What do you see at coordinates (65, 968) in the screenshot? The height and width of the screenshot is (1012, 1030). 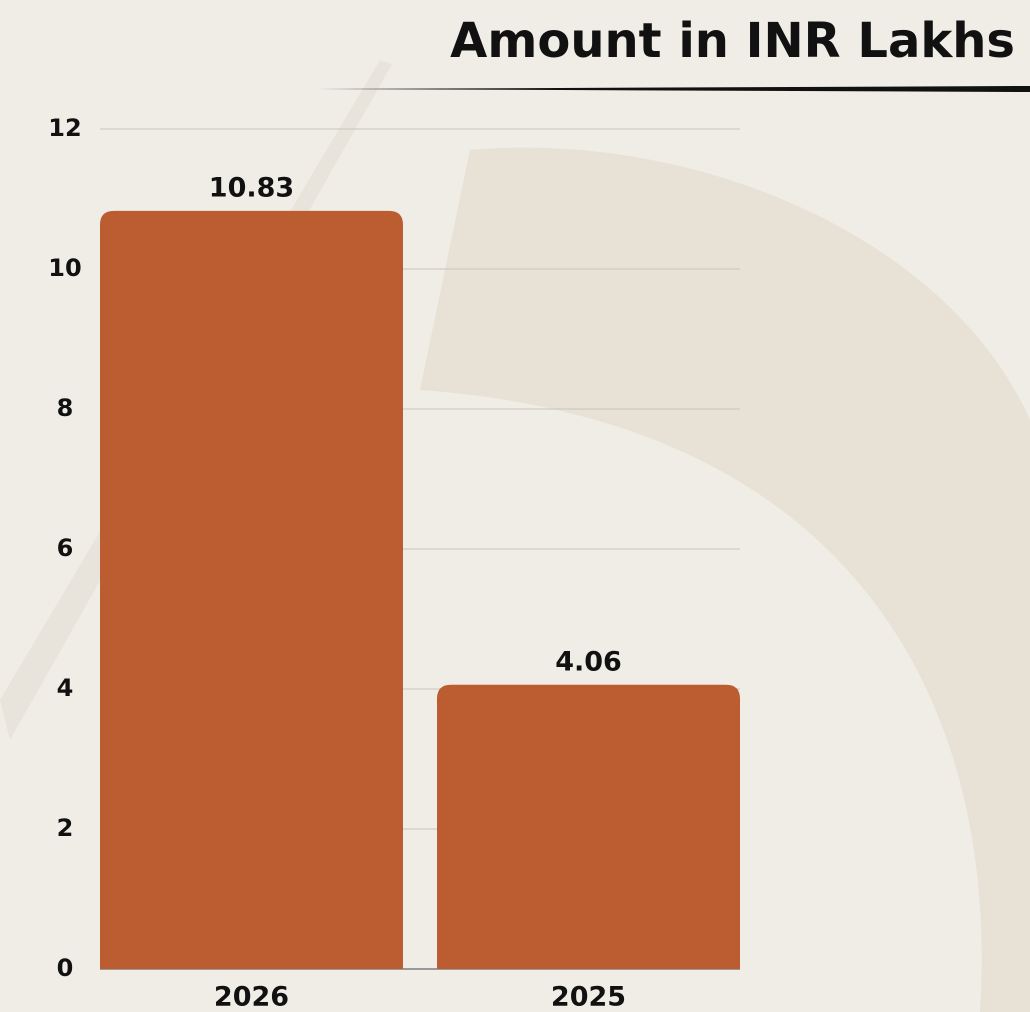 I see `y-tick-label: 0` at bounding box center [65, 968].